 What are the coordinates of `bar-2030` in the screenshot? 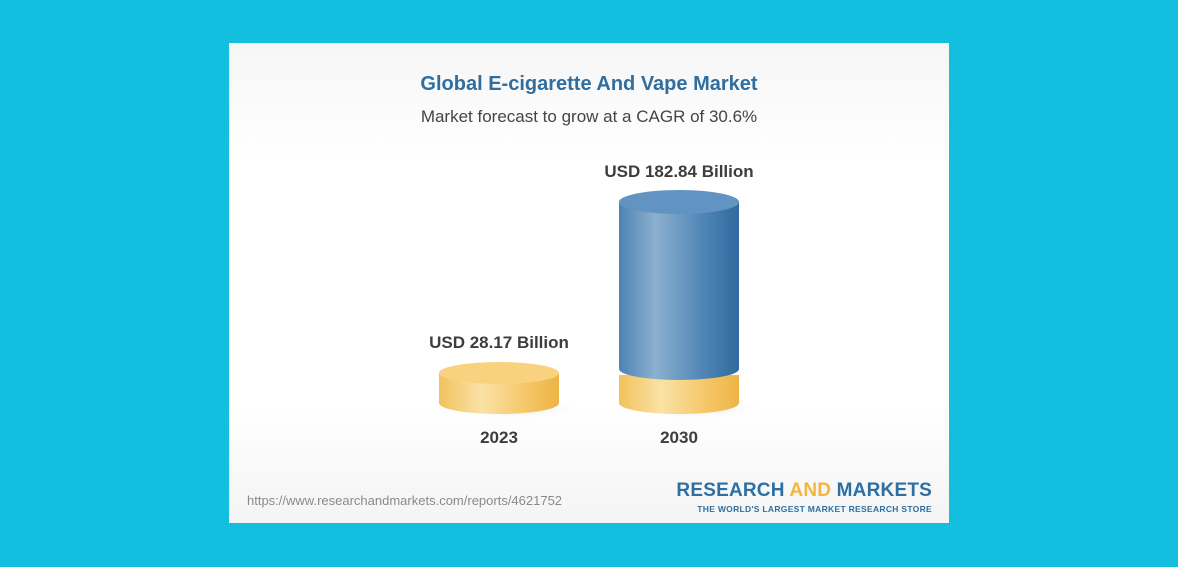 It's located at (691, 304).